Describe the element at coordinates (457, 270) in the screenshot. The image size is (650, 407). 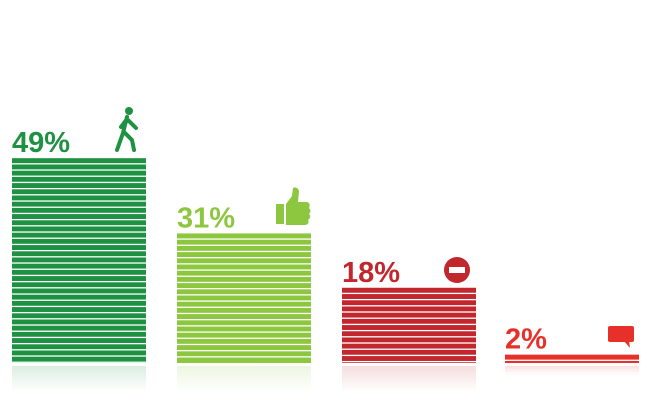
I see `minus-icon` at that location.